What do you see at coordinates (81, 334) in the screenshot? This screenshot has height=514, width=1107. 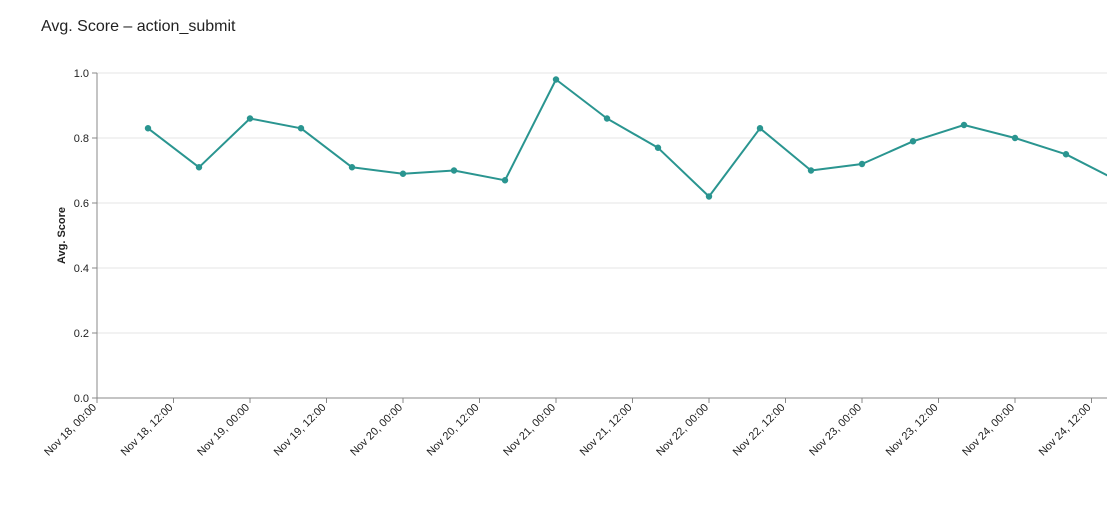 I see `y-tick-label: 0.2` at bounding box center [81, 334].